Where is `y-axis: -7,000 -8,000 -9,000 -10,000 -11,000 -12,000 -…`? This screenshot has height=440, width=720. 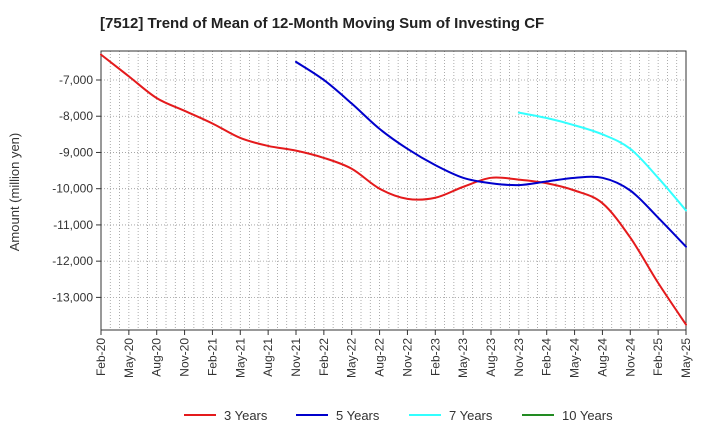 y-axis: -7,000 -8,000 -9,000 -10,000 -11,000 -12,000 -… is located at coordinates (76, 188).